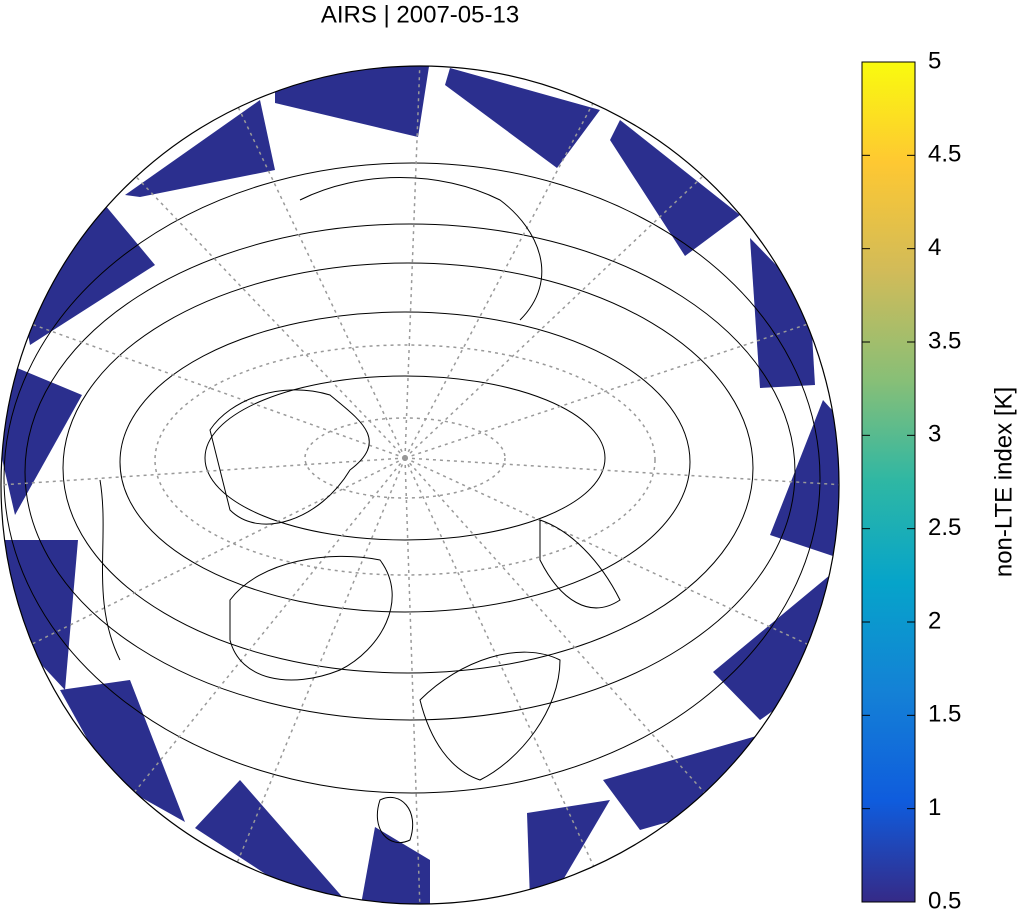 Image resolution: width=1023 pixels, height=913 pixels. I want to click on colorbar-tick-label: 3.5, so click(944, 340).